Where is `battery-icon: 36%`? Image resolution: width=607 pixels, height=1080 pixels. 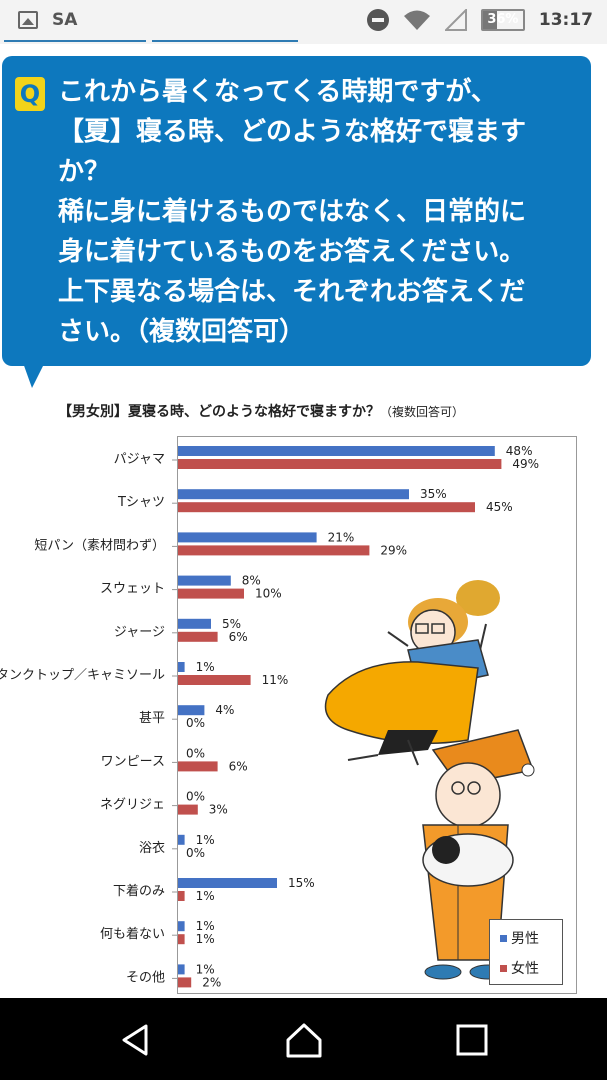
battery-icon: 36% is located at coordinates (502, 20).